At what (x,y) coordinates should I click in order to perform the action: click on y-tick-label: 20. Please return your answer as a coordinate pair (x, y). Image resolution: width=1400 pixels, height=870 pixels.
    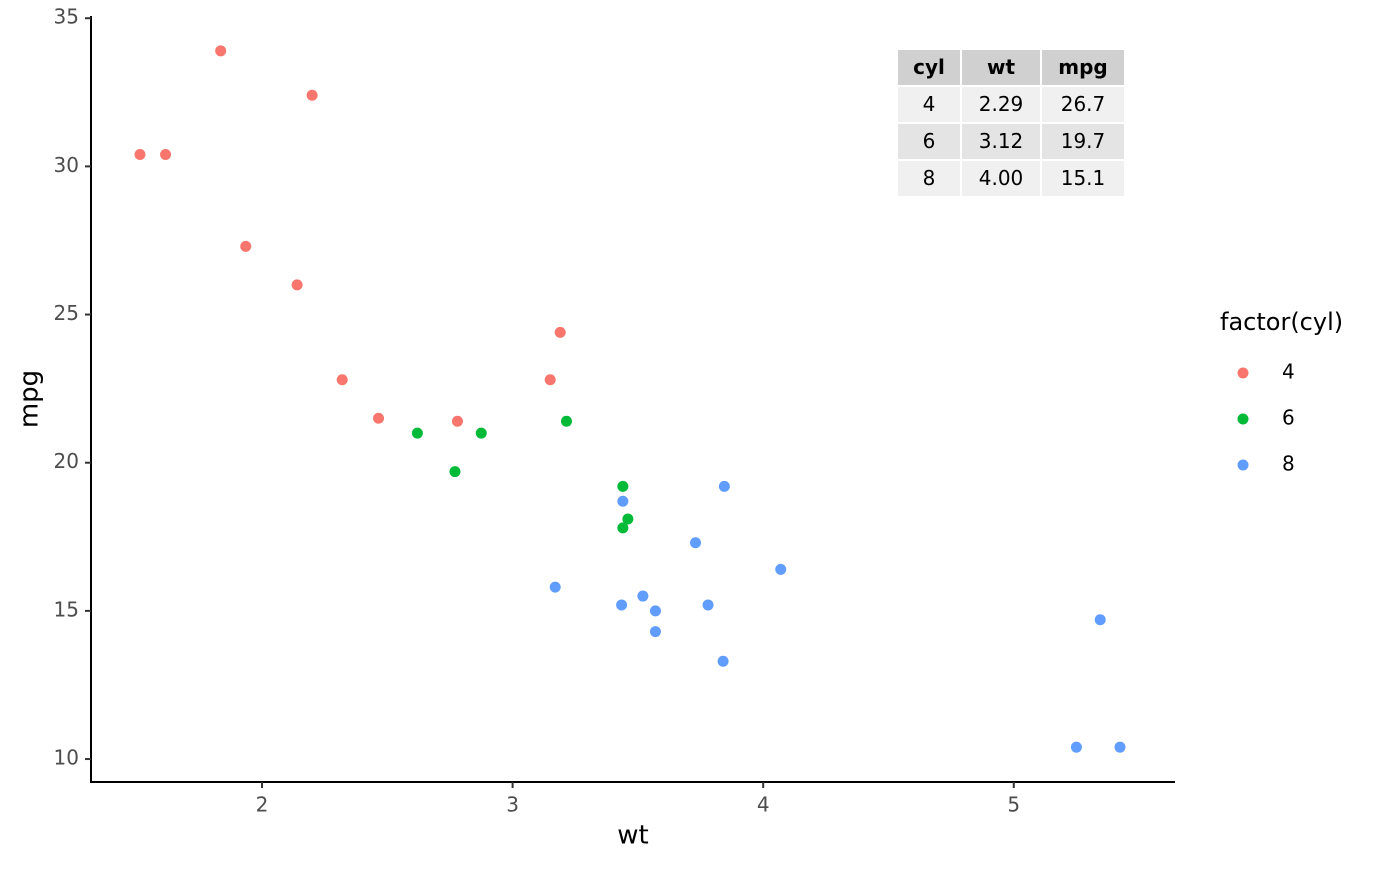
    Looking at the image, I should click on (66, 461).